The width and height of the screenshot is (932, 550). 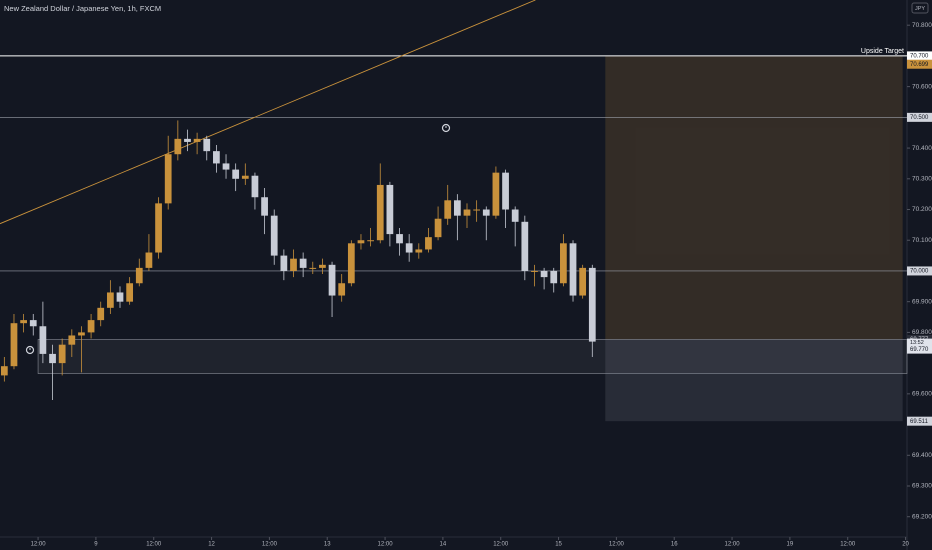 I want to click on y-tick-label: 69.400, so click(x=922, y=455).